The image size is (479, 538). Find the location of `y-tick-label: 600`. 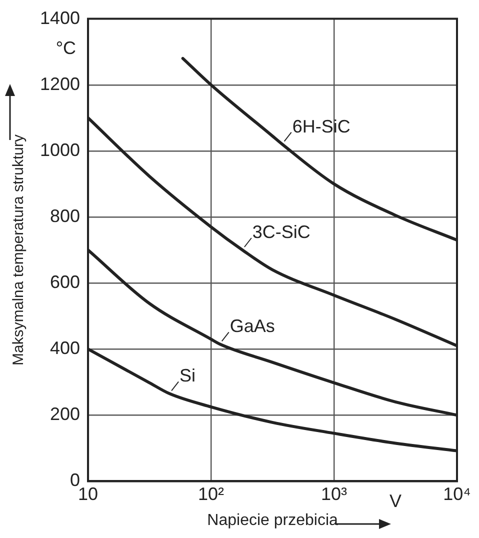

y-tick-label: 600 is located at coordinates (65, 282).